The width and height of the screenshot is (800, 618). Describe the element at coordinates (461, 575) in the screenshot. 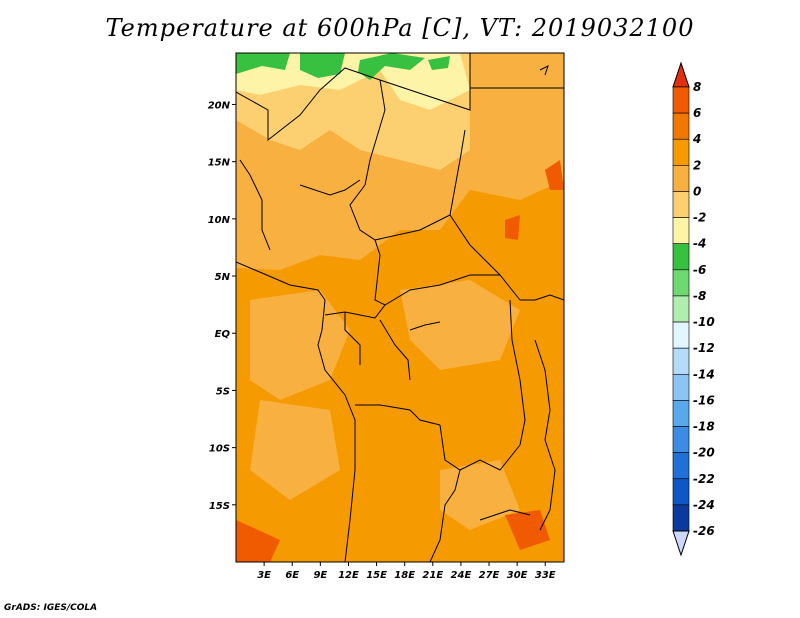

I see `lon-tick-label: 24E` at that location.